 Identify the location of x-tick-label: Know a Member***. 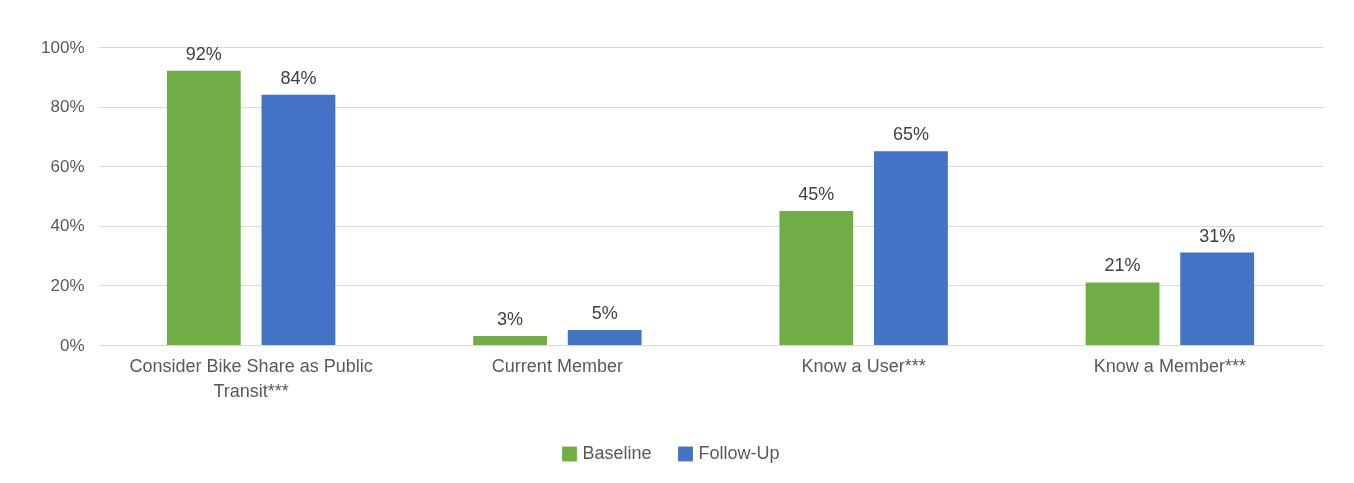
(1169, 365).